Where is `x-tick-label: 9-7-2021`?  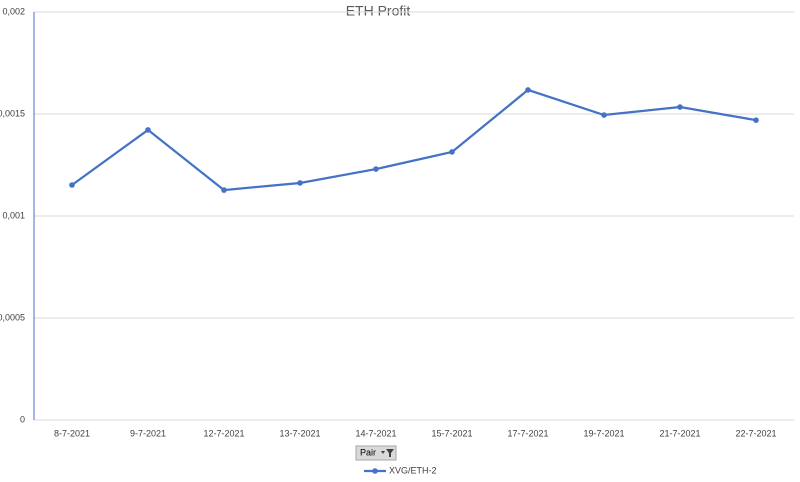
x-tick-label: 9-7-2021 is located at coordinates (148, 433).